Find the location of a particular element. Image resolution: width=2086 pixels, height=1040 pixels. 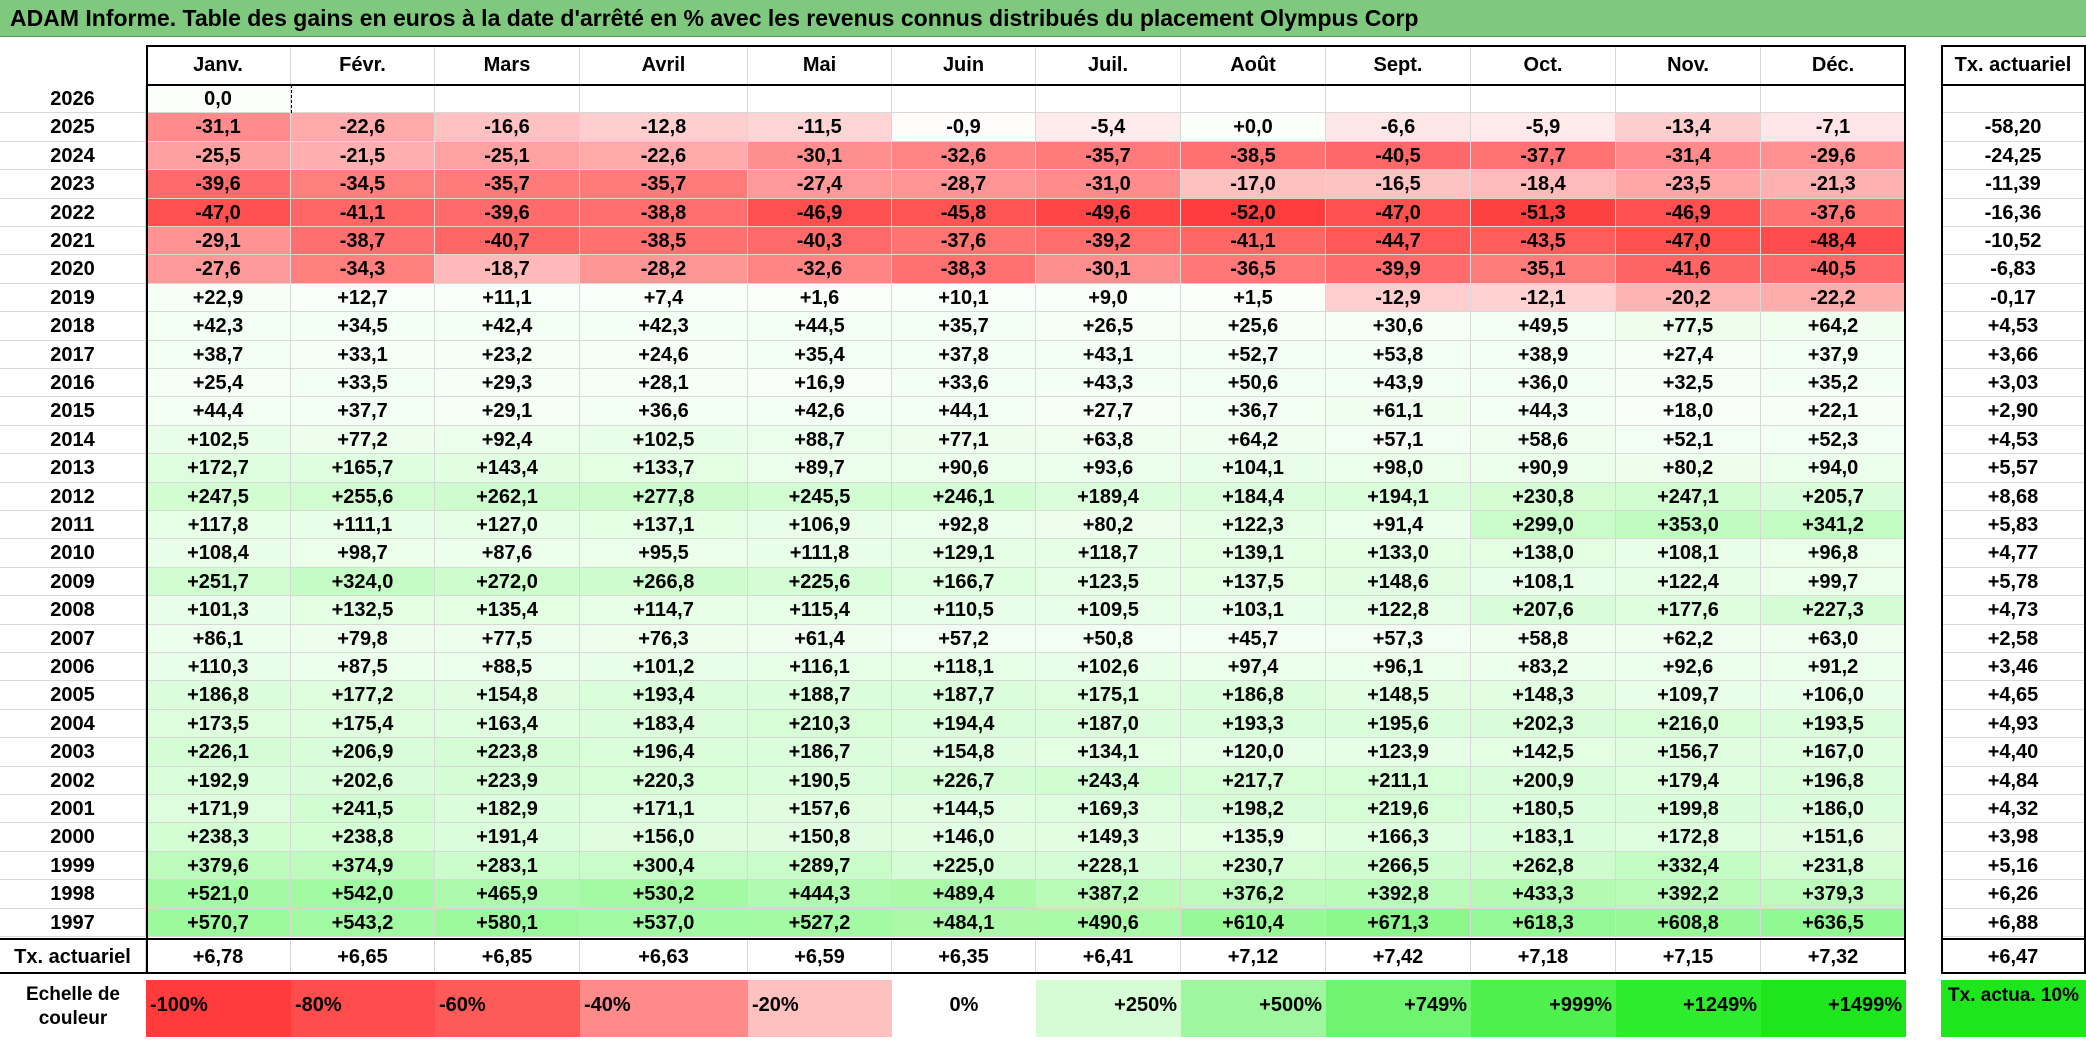

footer-cell: +6,63 is located at coordinates (664, 957).